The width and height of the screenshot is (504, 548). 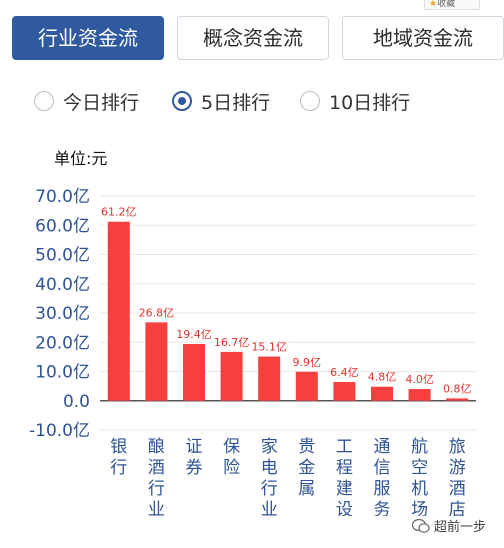 What do you see at coordinates (370, 102) in the screenshot?
I see `radio-label: 10日排行` at bounding box center [370, 102].